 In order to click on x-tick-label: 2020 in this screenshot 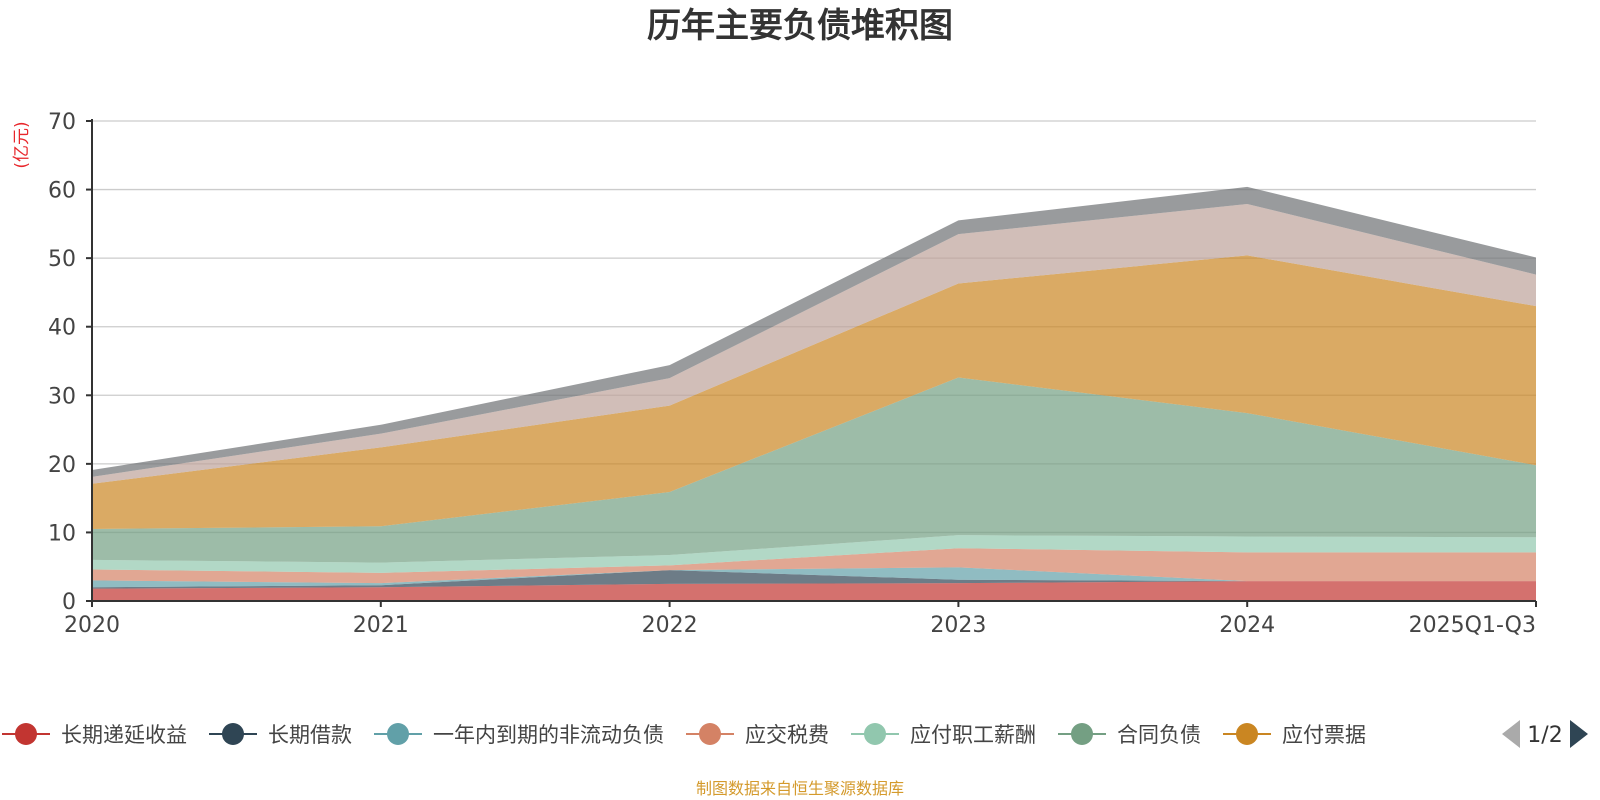, I will do `click(92, 625)`.